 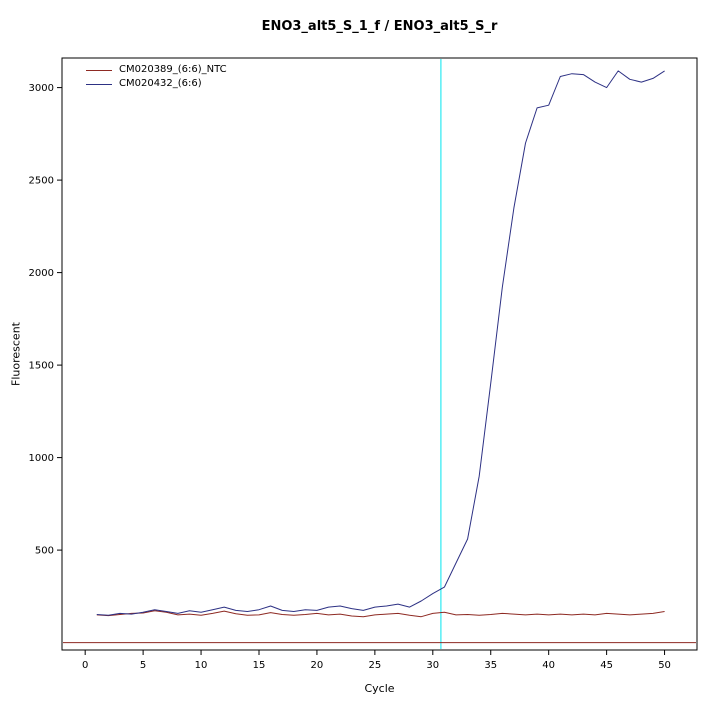 I want to click on ntc-line-swatch, so click(x=99, y=70).